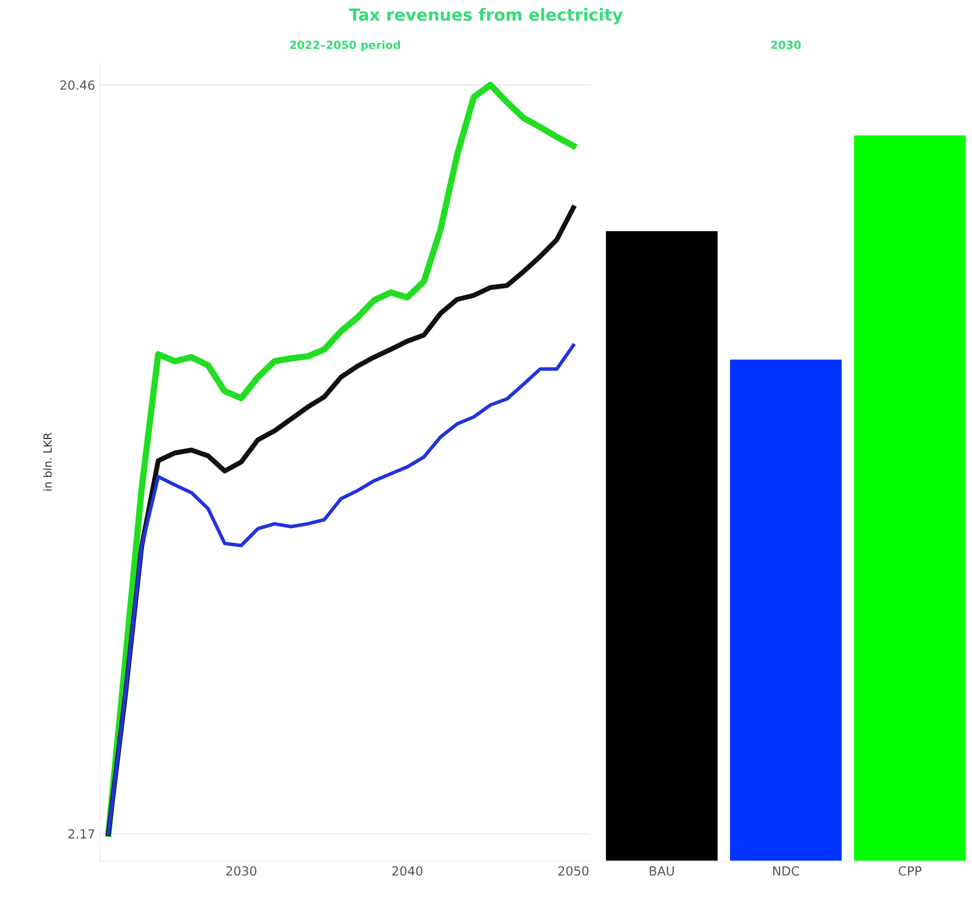  What do you see at coordinates (662, 871) in the screenshot?
I see `x-tick-label: BAU` at bounding box center [662, 871].